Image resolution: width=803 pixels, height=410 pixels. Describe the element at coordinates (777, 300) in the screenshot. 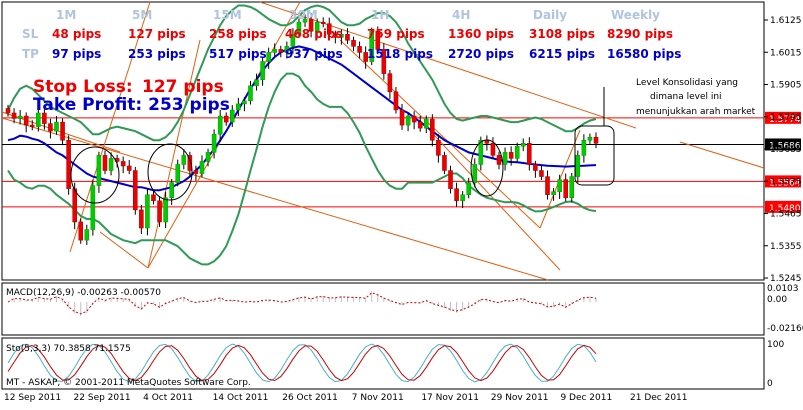

I see `macd-tick-zero: 0.00` at that location.